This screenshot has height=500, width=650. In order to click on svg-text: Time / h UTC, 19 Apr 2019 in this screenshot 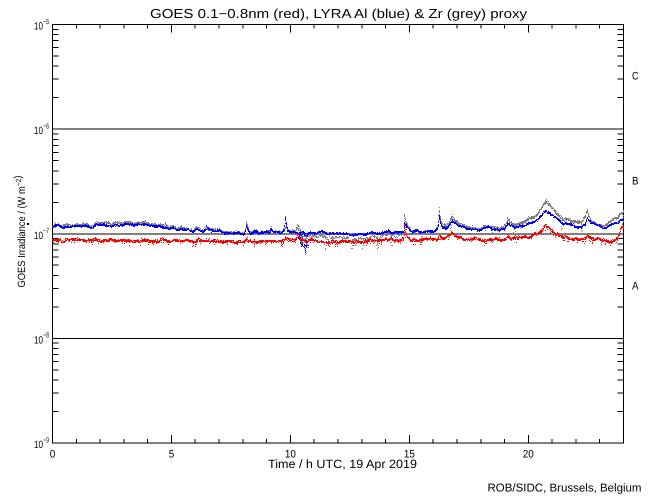, I will do `click(342, 464)`.